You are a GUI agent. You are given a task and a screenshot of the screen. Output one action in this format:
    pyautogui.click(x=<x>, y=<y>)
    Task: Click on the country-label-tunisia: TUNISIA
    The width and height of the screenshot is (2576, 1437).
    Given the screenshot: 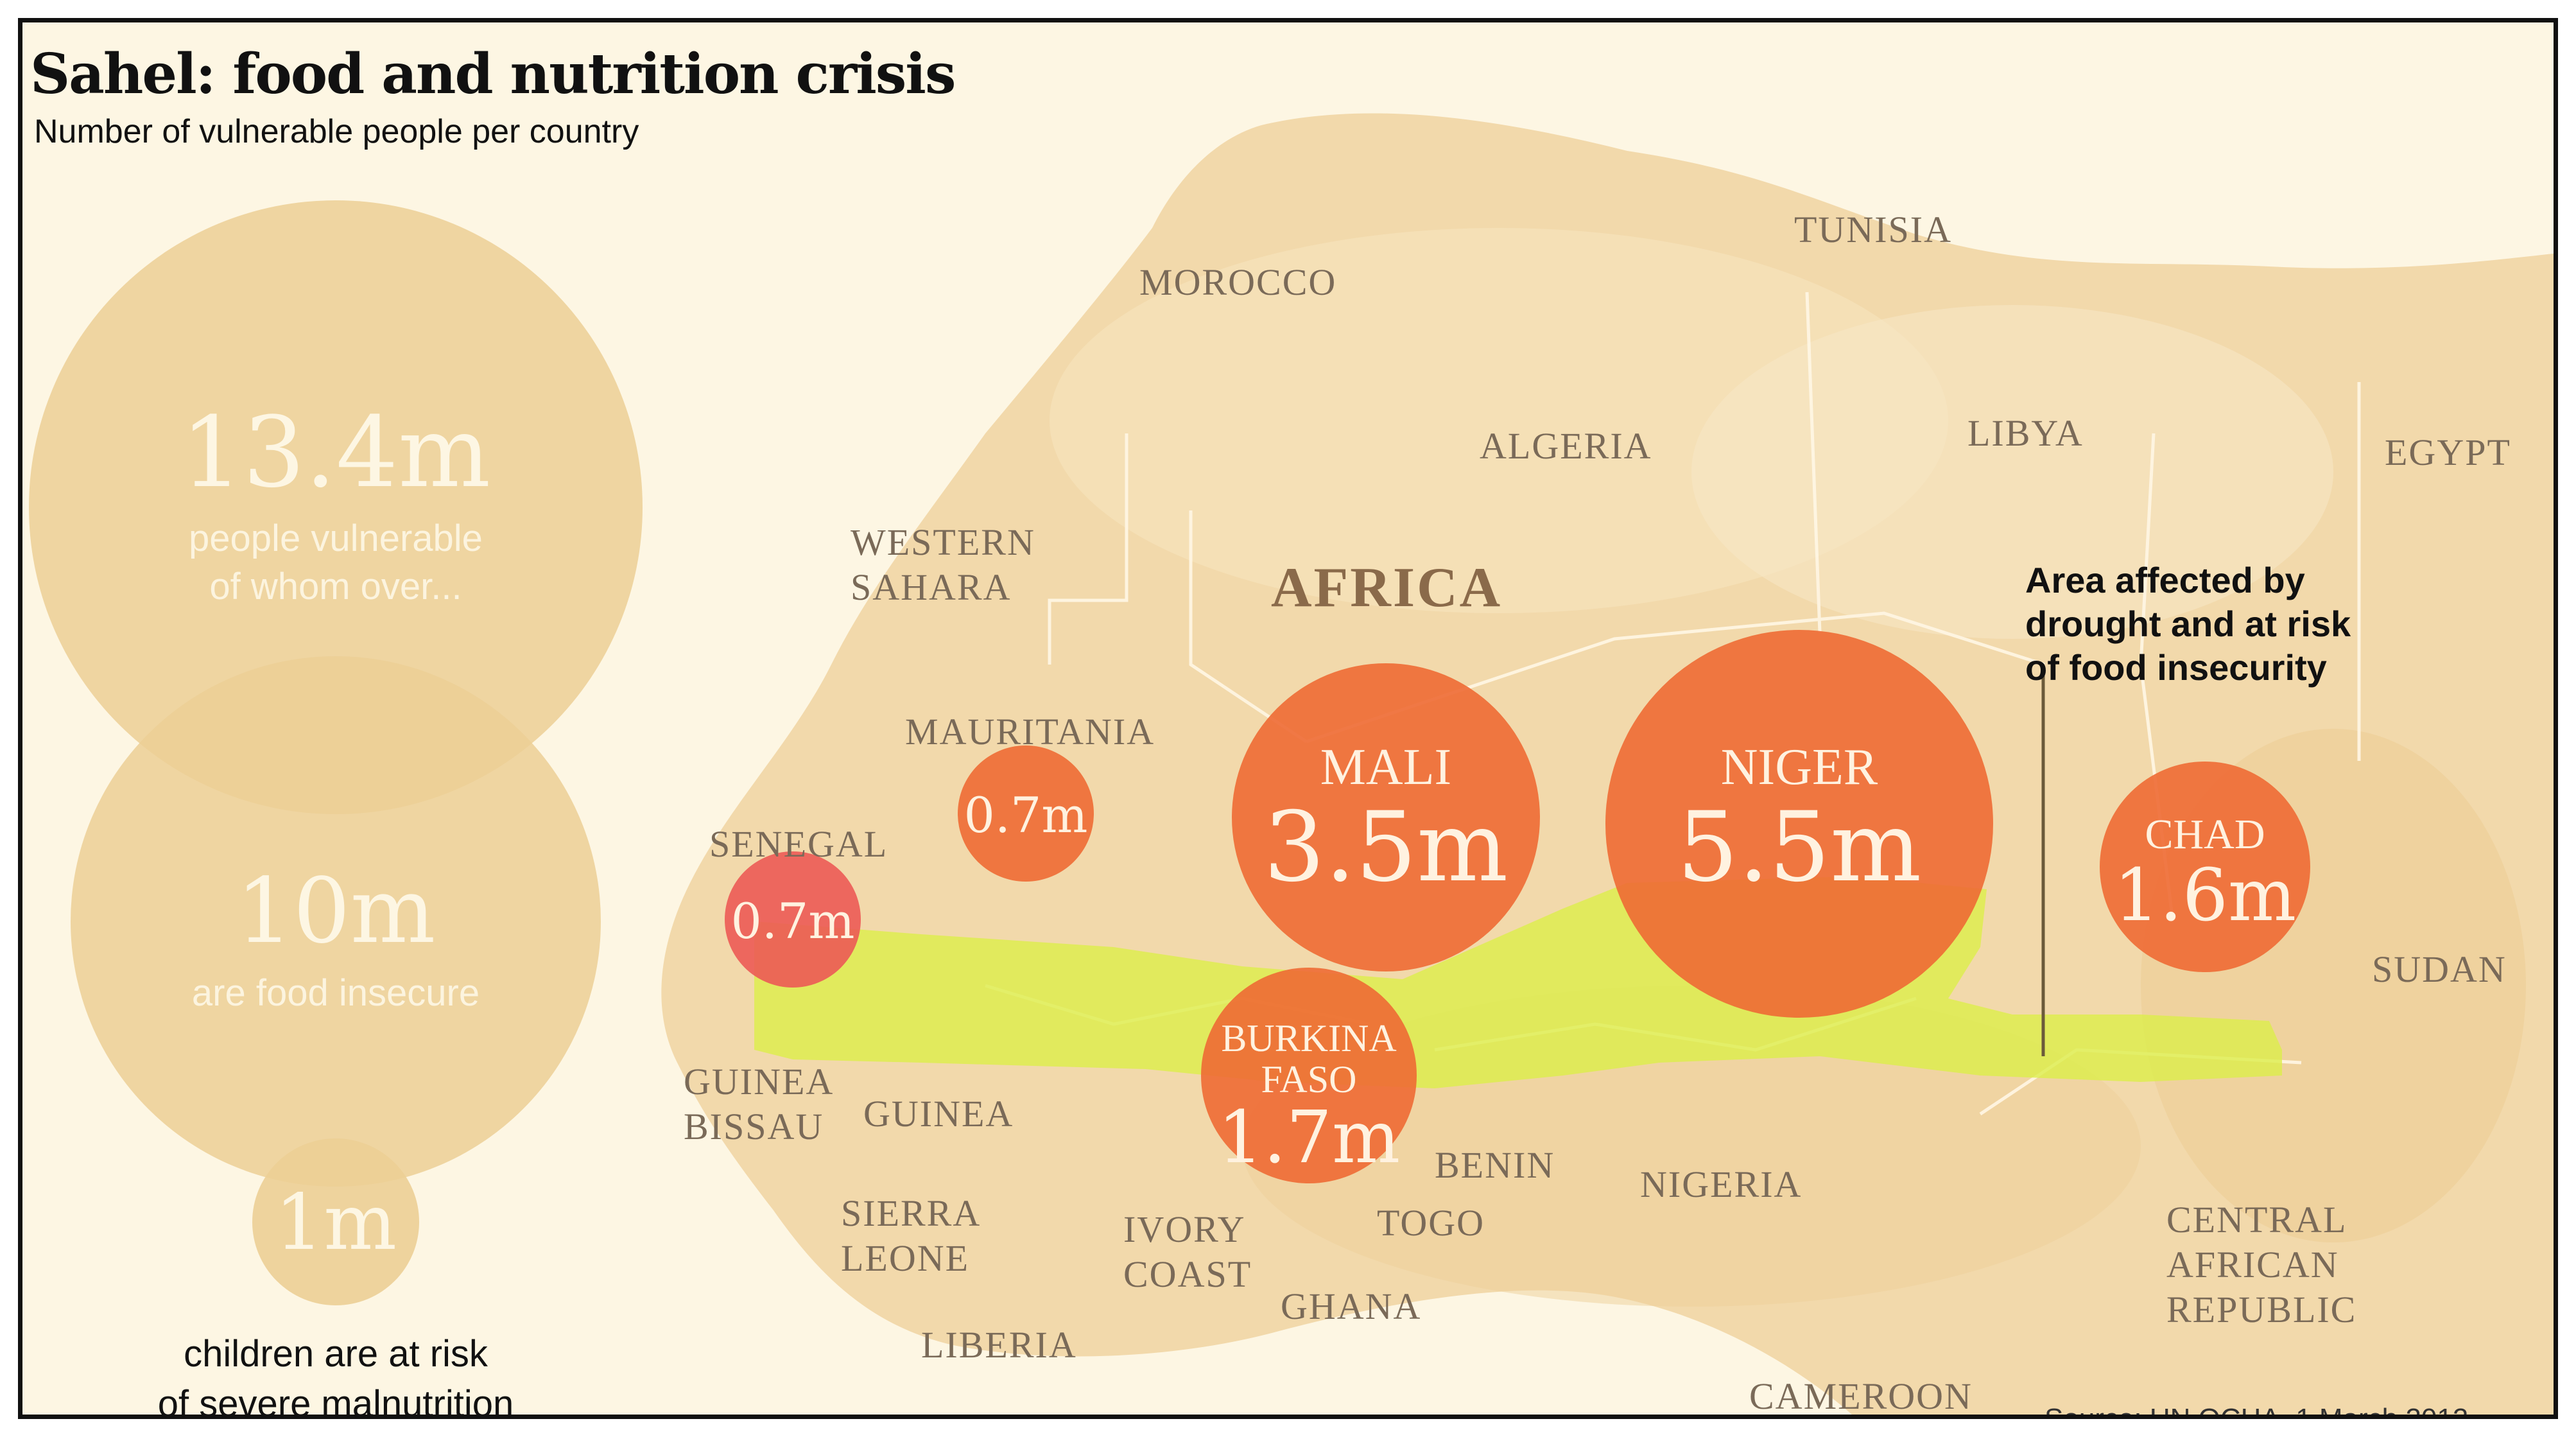 What is the action you would take?
    pyautogui.click(x=1873, y=229)
    